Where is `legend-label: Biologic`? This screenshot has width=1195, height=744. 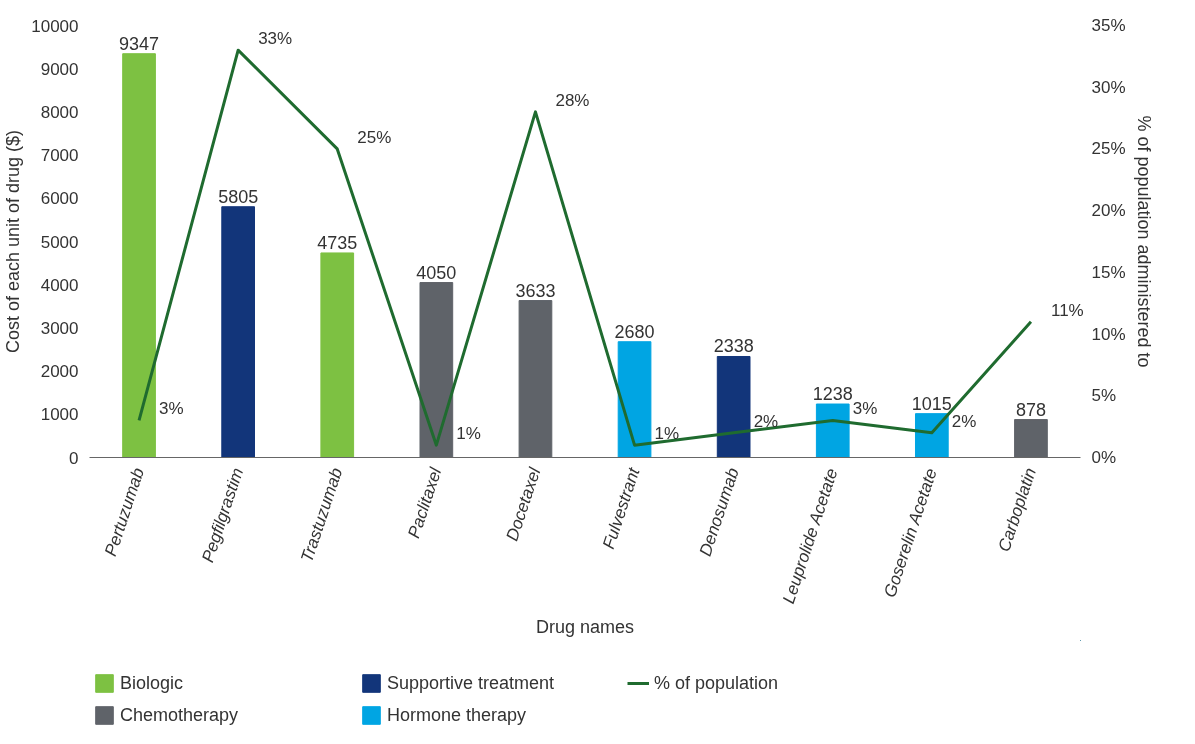 legend-label: Biologic is located at coordinates (152, 683).